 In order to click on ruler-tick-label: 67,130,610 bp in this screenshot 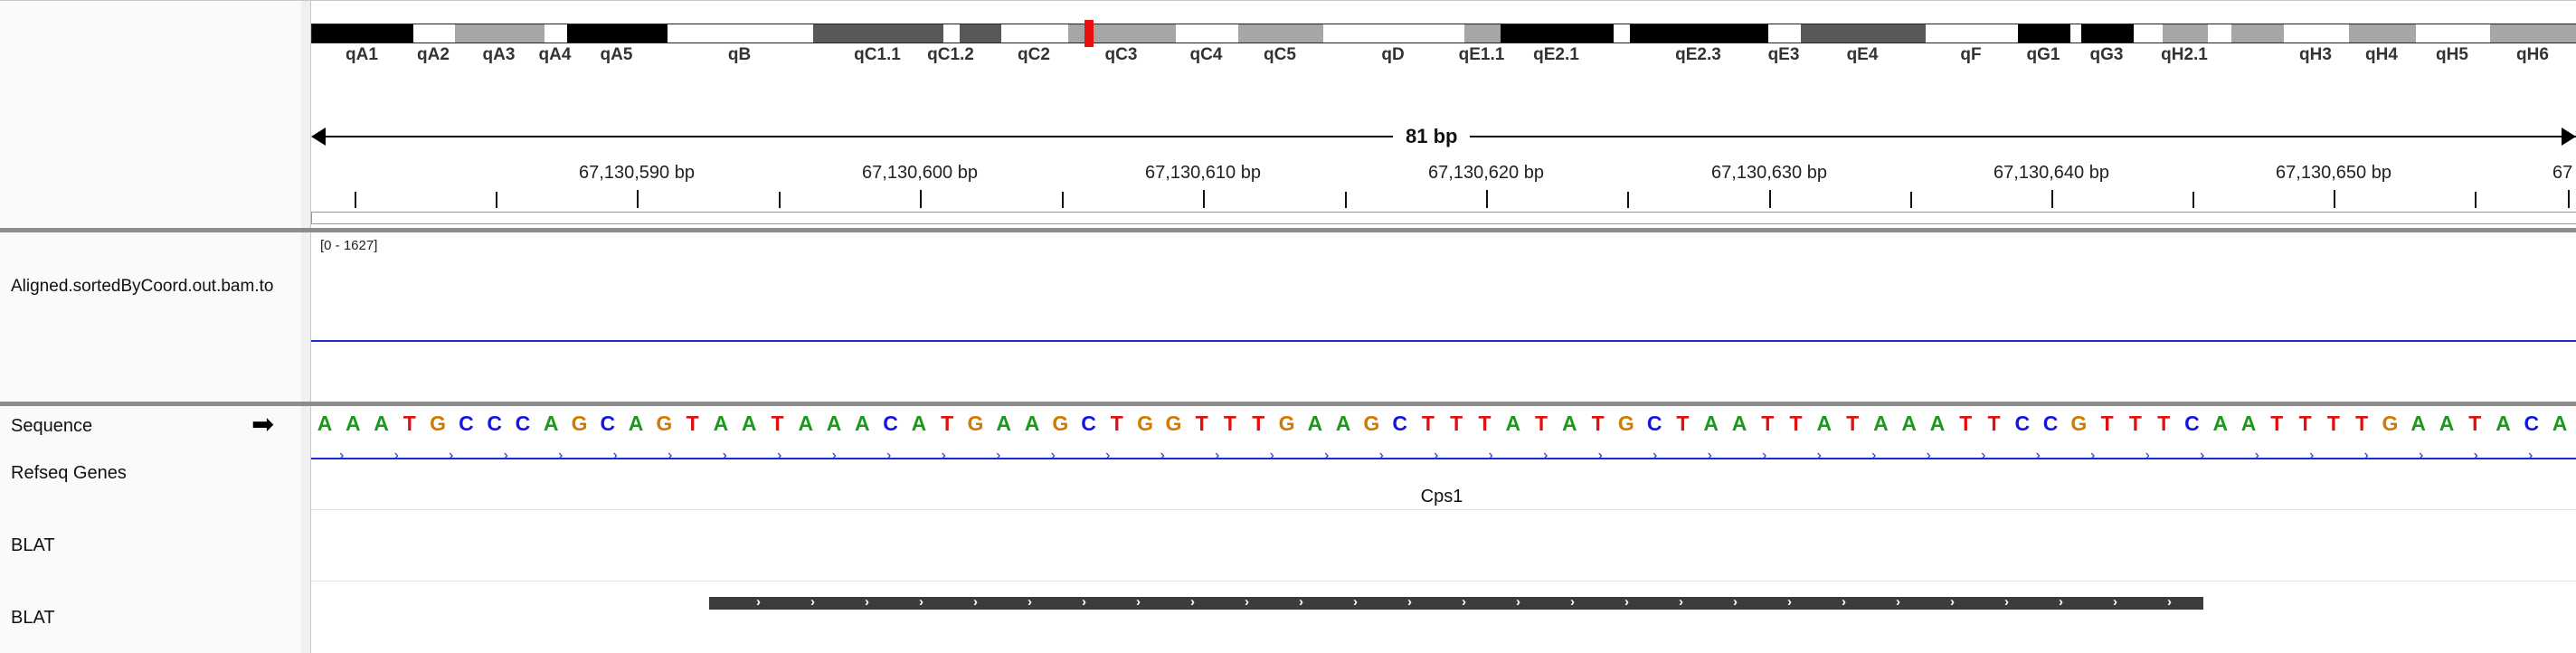, I will do `click(1203, 173)`.